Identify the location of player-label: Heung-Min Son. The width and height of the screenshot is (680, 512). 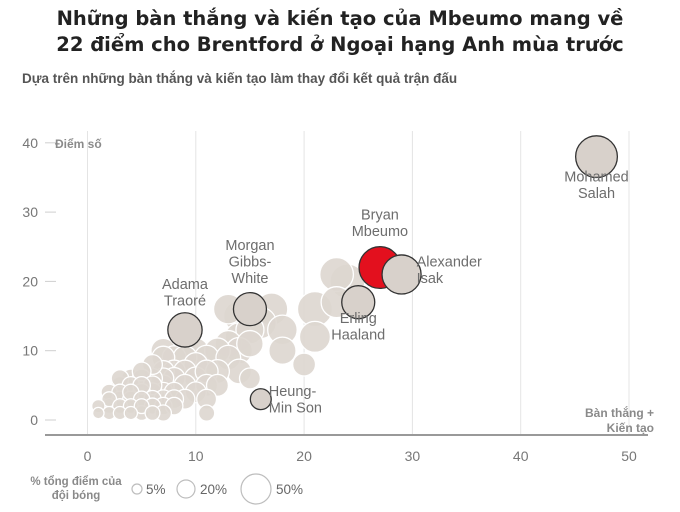
(295, 400).